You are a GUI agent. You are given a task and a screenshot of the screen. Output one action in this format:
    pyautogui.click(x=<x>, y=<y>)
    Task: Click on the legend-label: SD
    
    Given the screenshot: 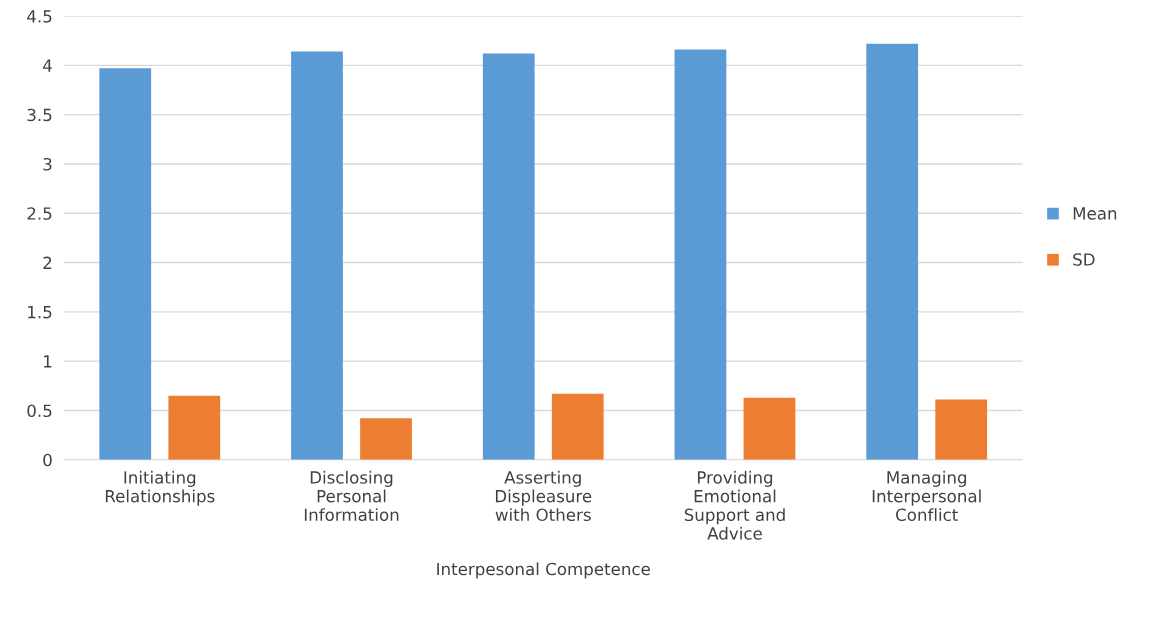 What is the action you would take?
    pyautogui.click(x=1084, y=259)
    